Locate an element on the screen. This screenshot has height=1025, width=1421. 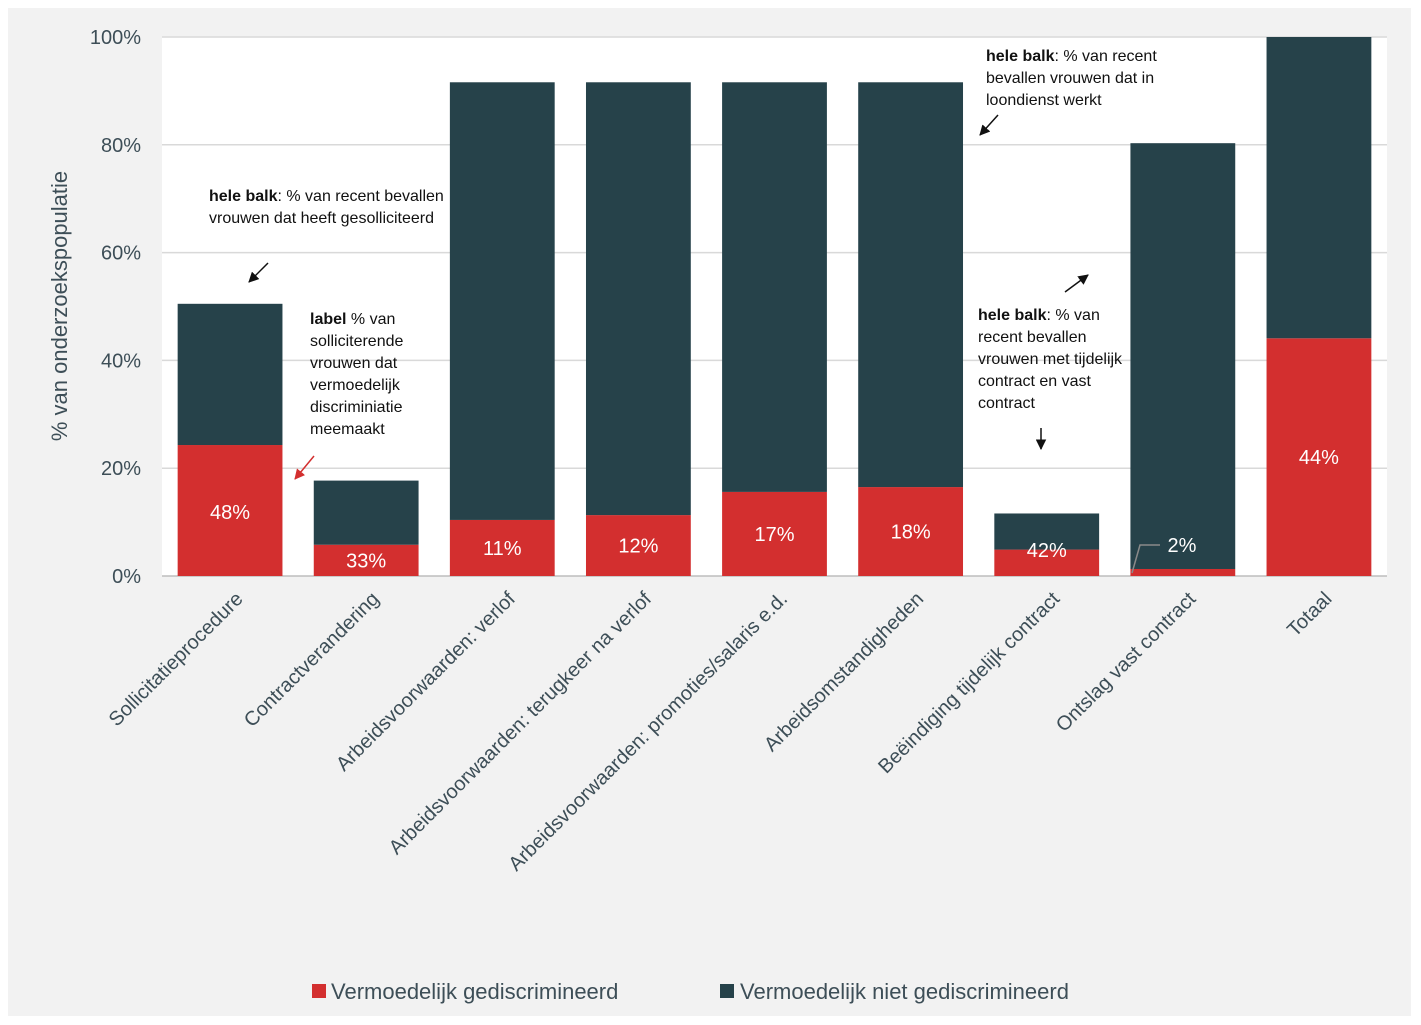
leader-line-ontslag is located at coordinates (1145, 559).